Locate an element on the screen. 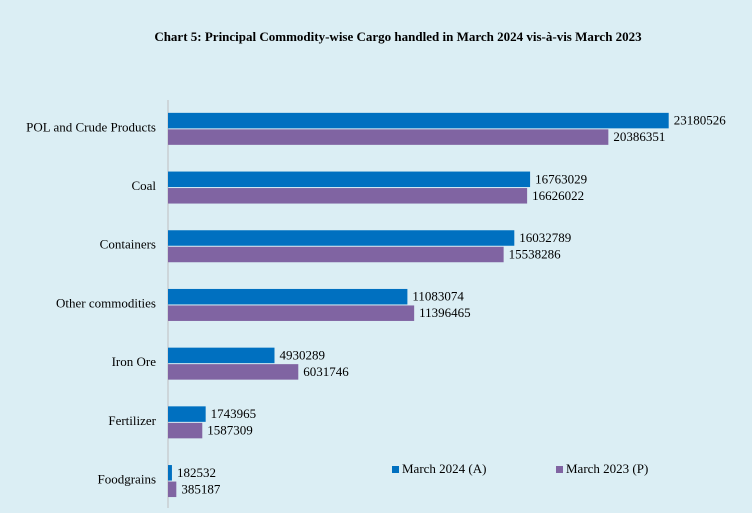 This screenshot has width=752, height=513. value-label: 20386351 is located at coordinates (639, 136).